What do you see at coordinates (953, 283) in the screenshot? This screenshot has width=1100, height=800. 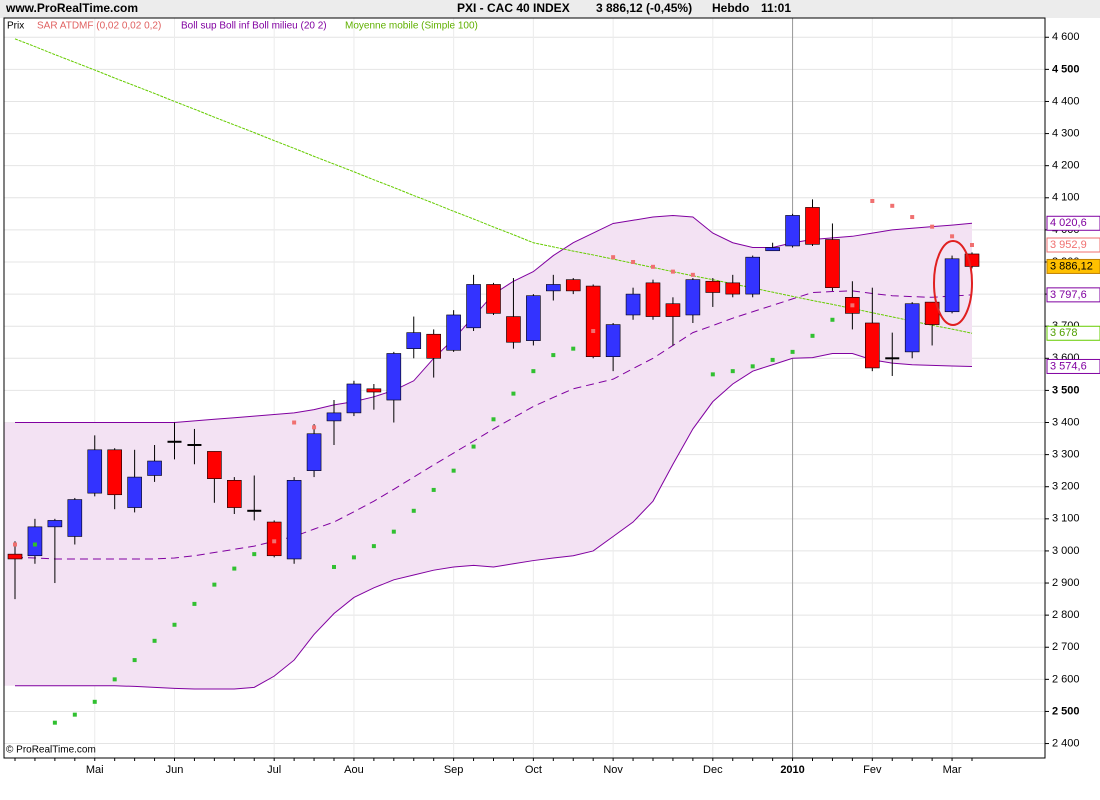 I see `annotation-circle` at bounding box center [953, 283].